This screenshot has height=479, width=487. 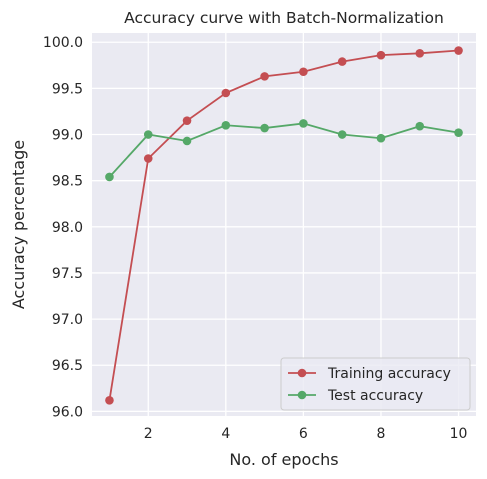 I want to click on y-tick-label: 96.0, so click(x=67, y=412).